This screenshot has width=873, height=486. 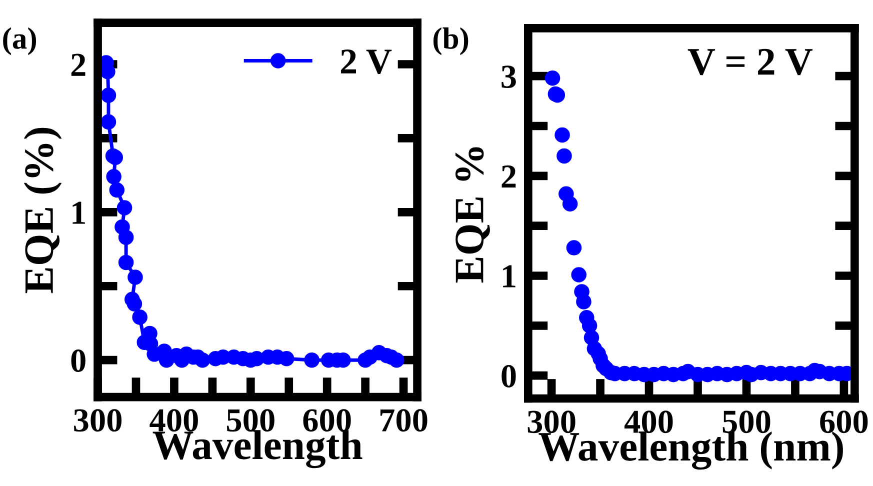 What do you see at coordinates (43, 211) in the screenshot?
I see `y-axis-title: EQE (%)` at bounding box center [43, 211].